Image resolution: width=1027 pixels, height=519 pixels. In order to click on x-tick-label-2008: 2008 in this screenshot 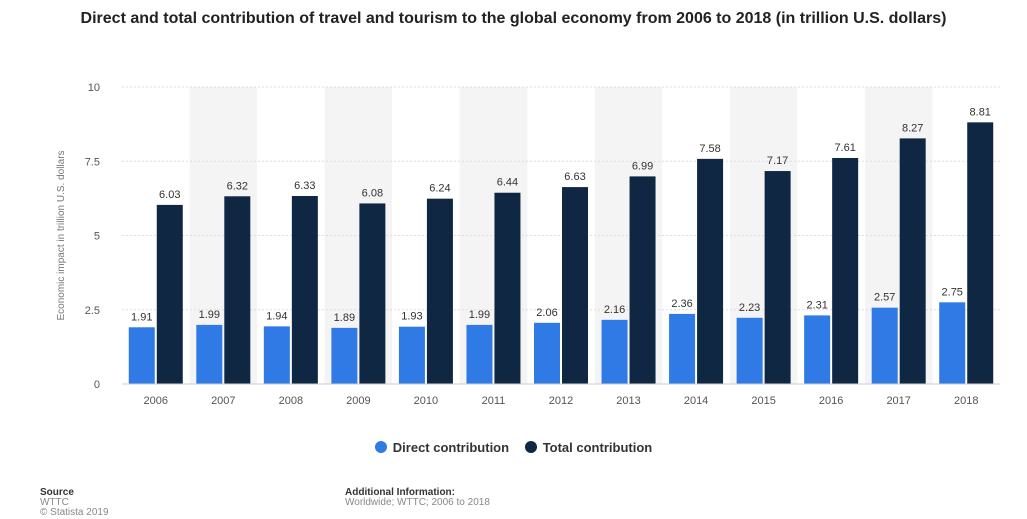, I will do `click(291, 401)`.